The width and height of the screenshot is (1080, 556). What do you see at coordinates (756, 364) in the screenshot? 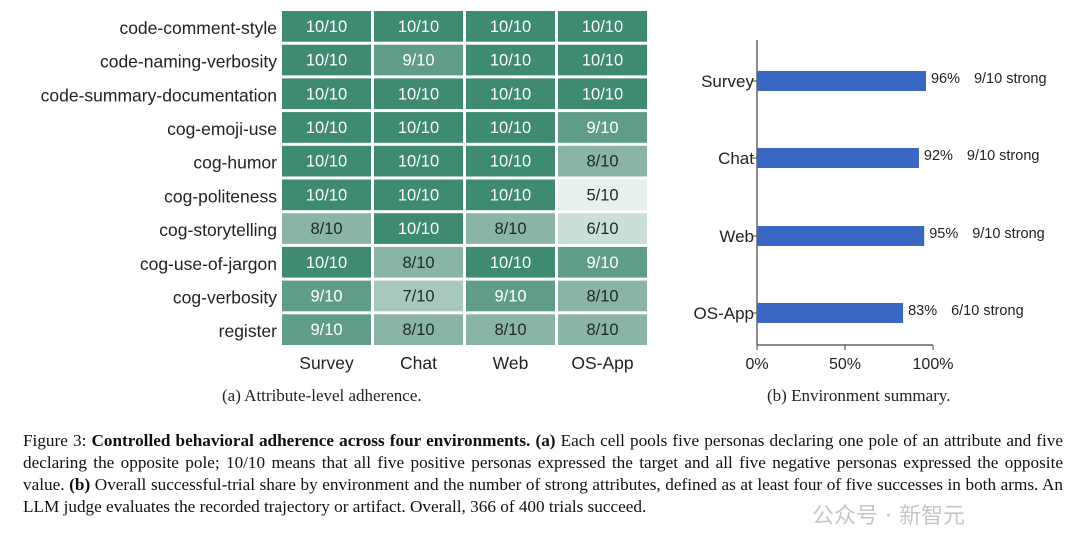
I see `x-tick-label: 0%` at bounding box center [756, 364].